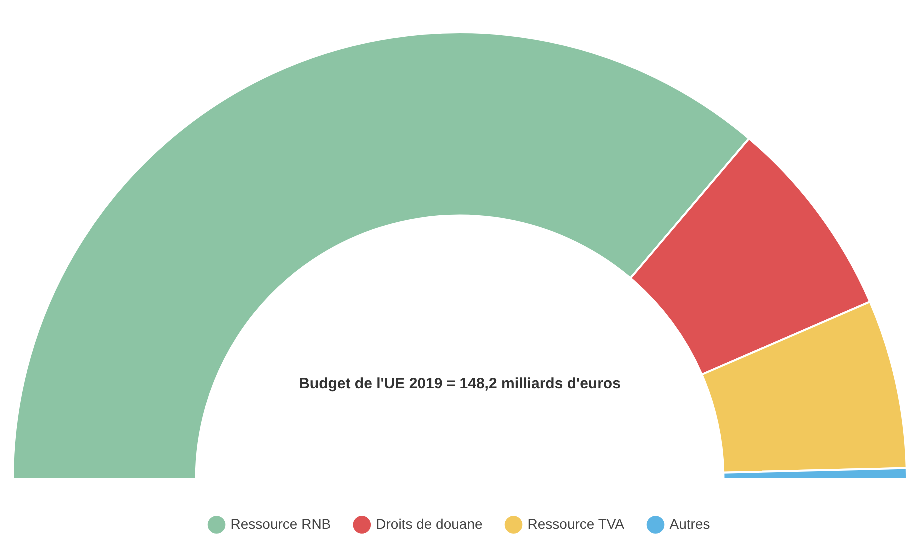  Describe the element at coordinates (460, 384) in the screenshot. I see `text: Budget de l'UE 2019 = 148,2 milliards d'euros` at that location.